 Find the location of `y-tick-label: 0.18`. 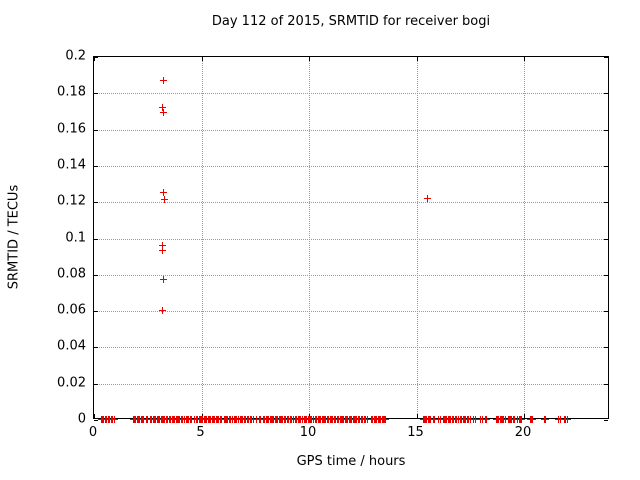

y-tick-label: 0.18 is located at coordinates (71, 92).